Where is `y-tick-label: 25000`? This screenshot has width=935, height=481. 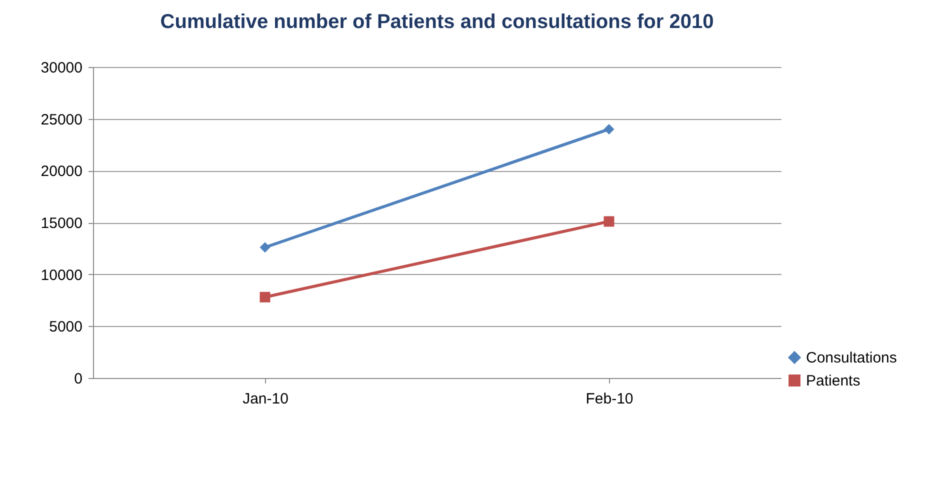 y-tick-label: 25000 is located at coordinates (61, 119).